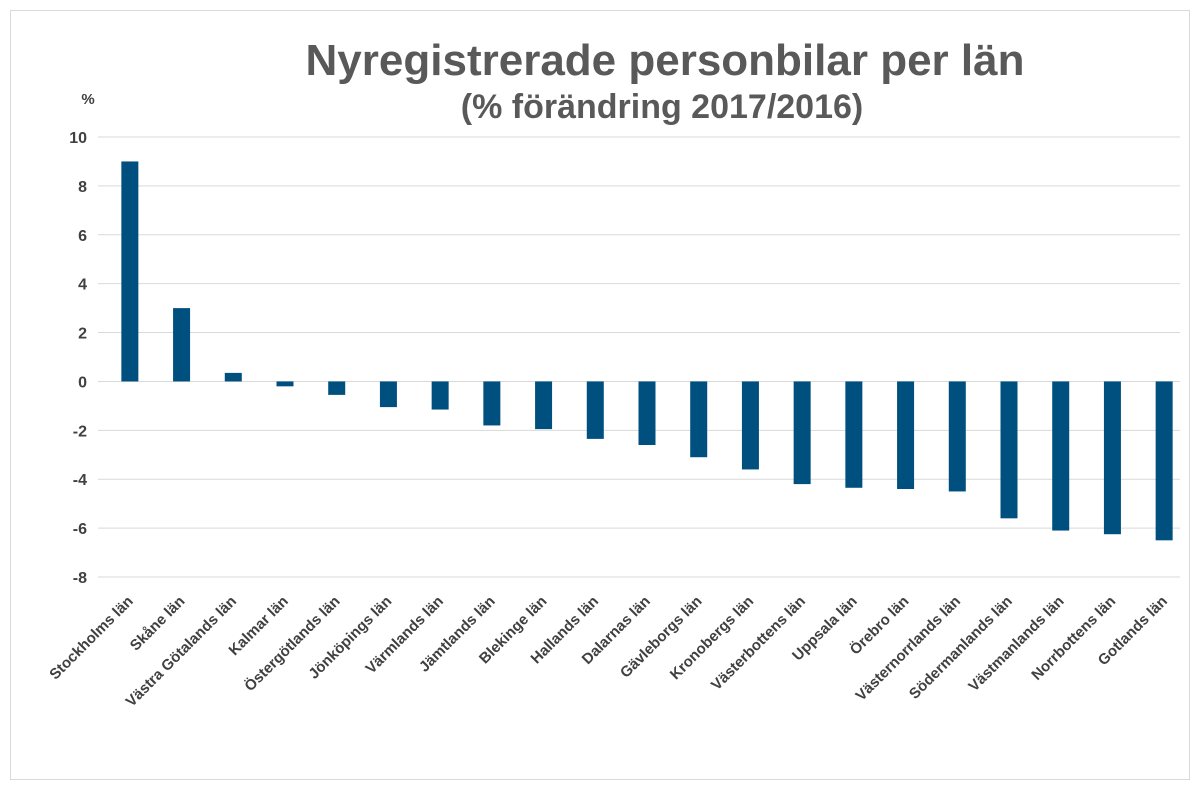  Describe the element at coordinates (80, 480) in the screenshot. I see `y-tick-label: -4` at that location.